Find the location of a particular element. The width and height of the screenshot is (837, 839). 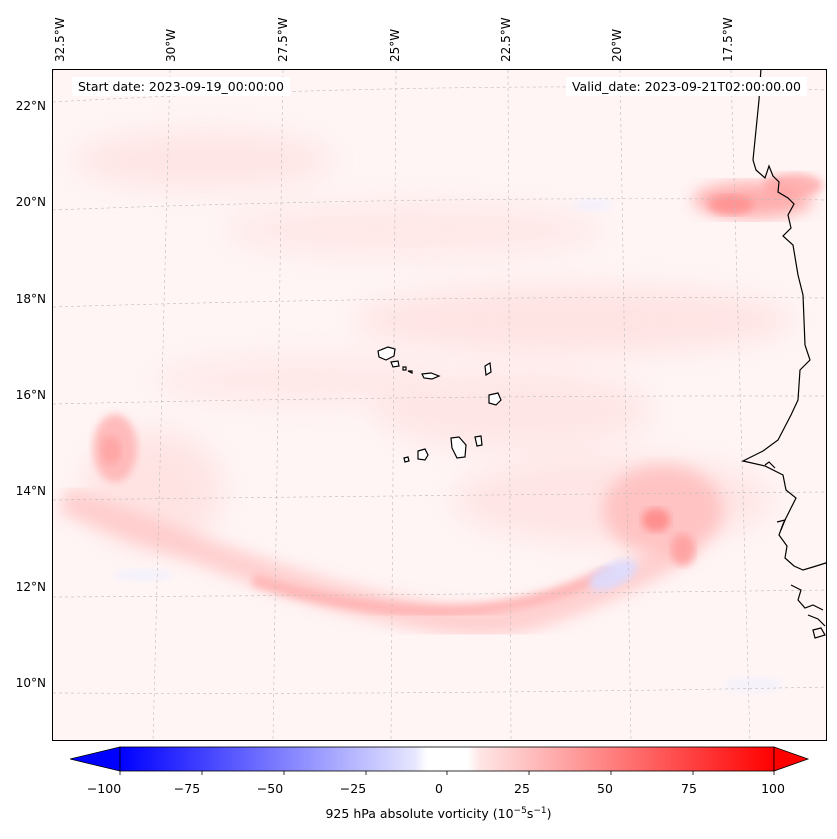

lat-label-20n: 20°N is located at coordinates (30, 202).